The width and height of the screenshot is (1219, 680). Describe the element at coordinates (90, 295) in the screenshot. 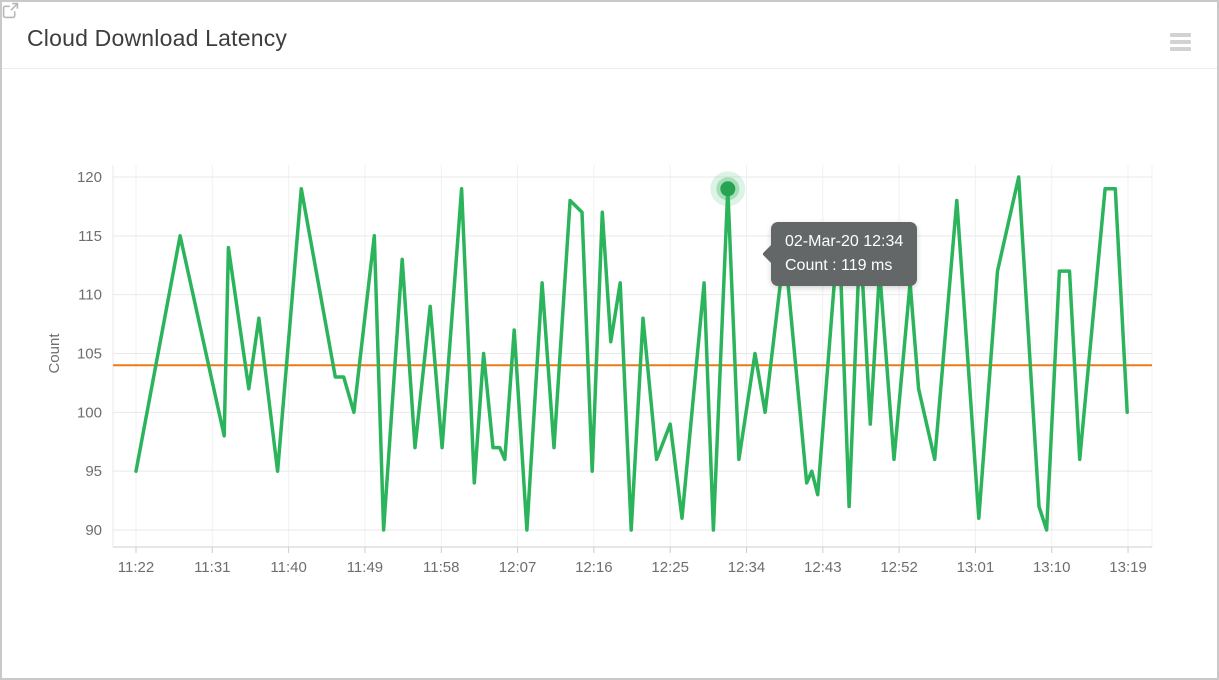

I see `y-tick-label: 110` at that location.